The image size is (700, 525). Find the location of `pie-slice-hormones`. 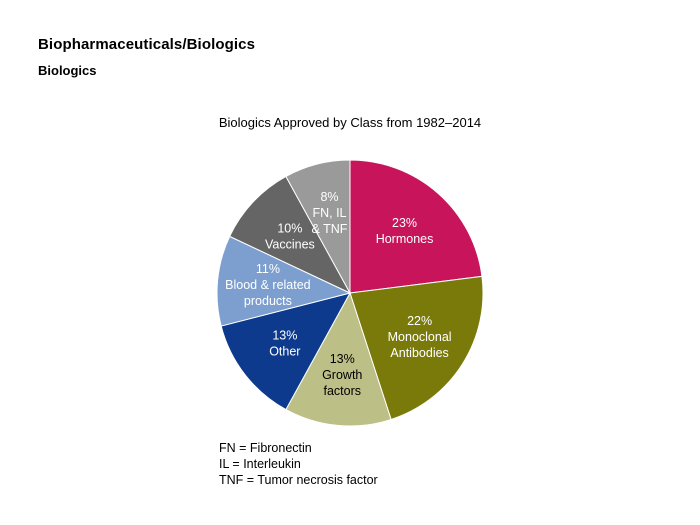

pie-slice-hormones is located at coordinates (416, 226).